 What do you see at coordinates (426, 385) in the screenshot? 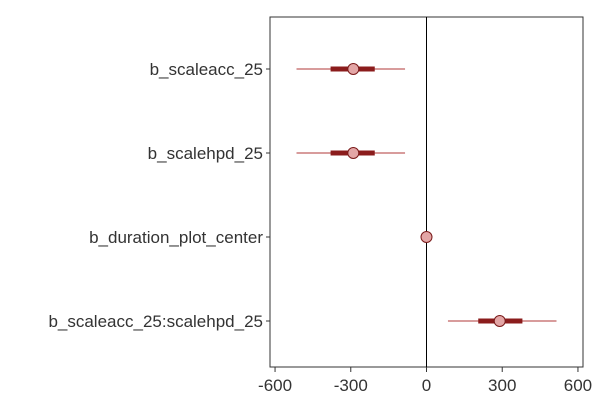
I see `x-tick-label: 0` at bounding box center [426, 385].